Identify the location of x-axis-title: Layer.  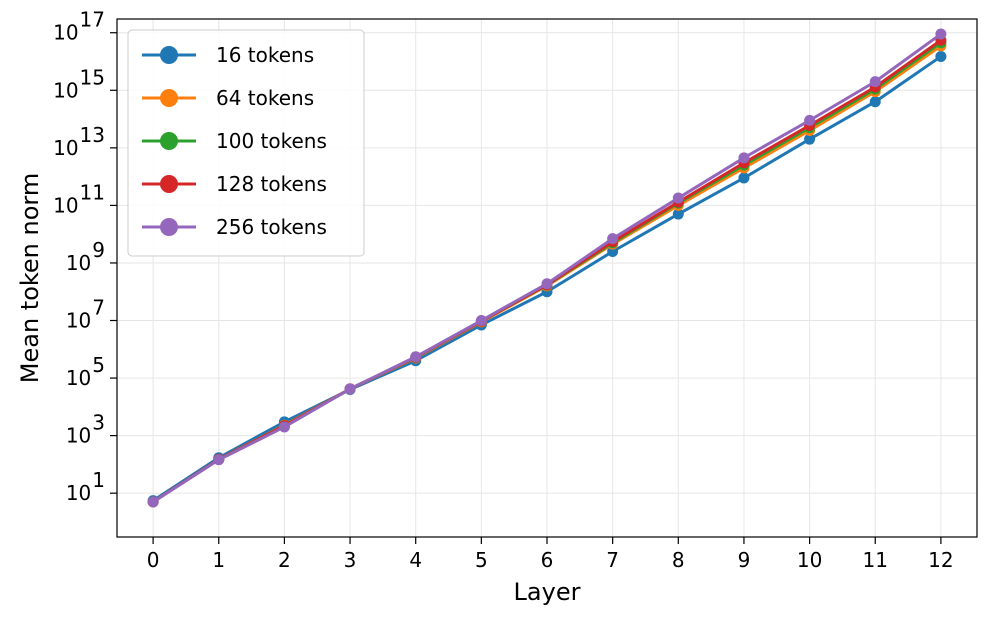
(547, 592).